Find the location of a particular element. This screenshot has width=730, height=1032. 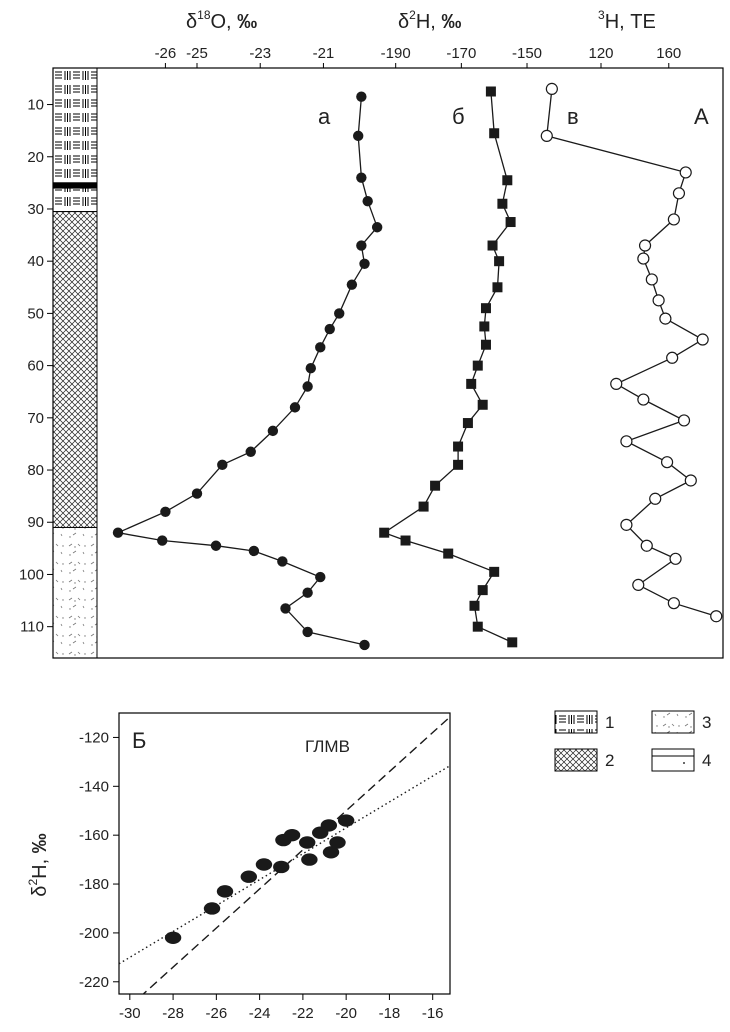

depth-tick-label: 100 is located at coordinates (31, 574).